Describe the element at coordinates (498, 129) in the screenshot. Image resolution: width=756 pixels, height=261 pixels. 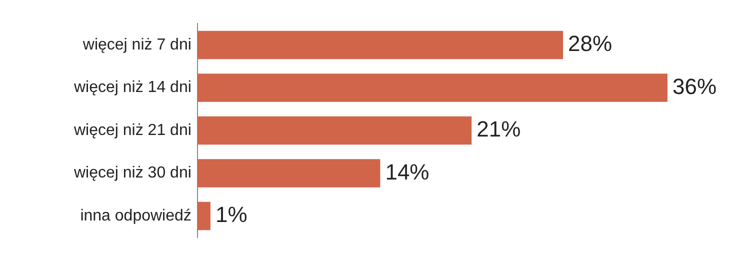
I see `data-label: 21%` at that location.